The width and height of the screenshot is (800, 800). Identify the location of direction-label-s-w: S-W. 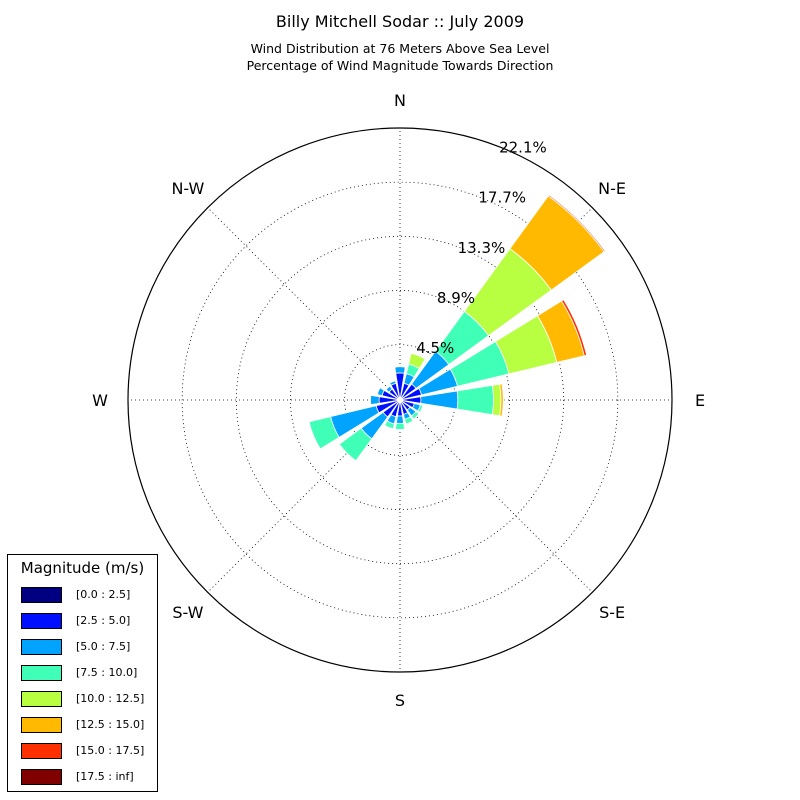
(187, 612).